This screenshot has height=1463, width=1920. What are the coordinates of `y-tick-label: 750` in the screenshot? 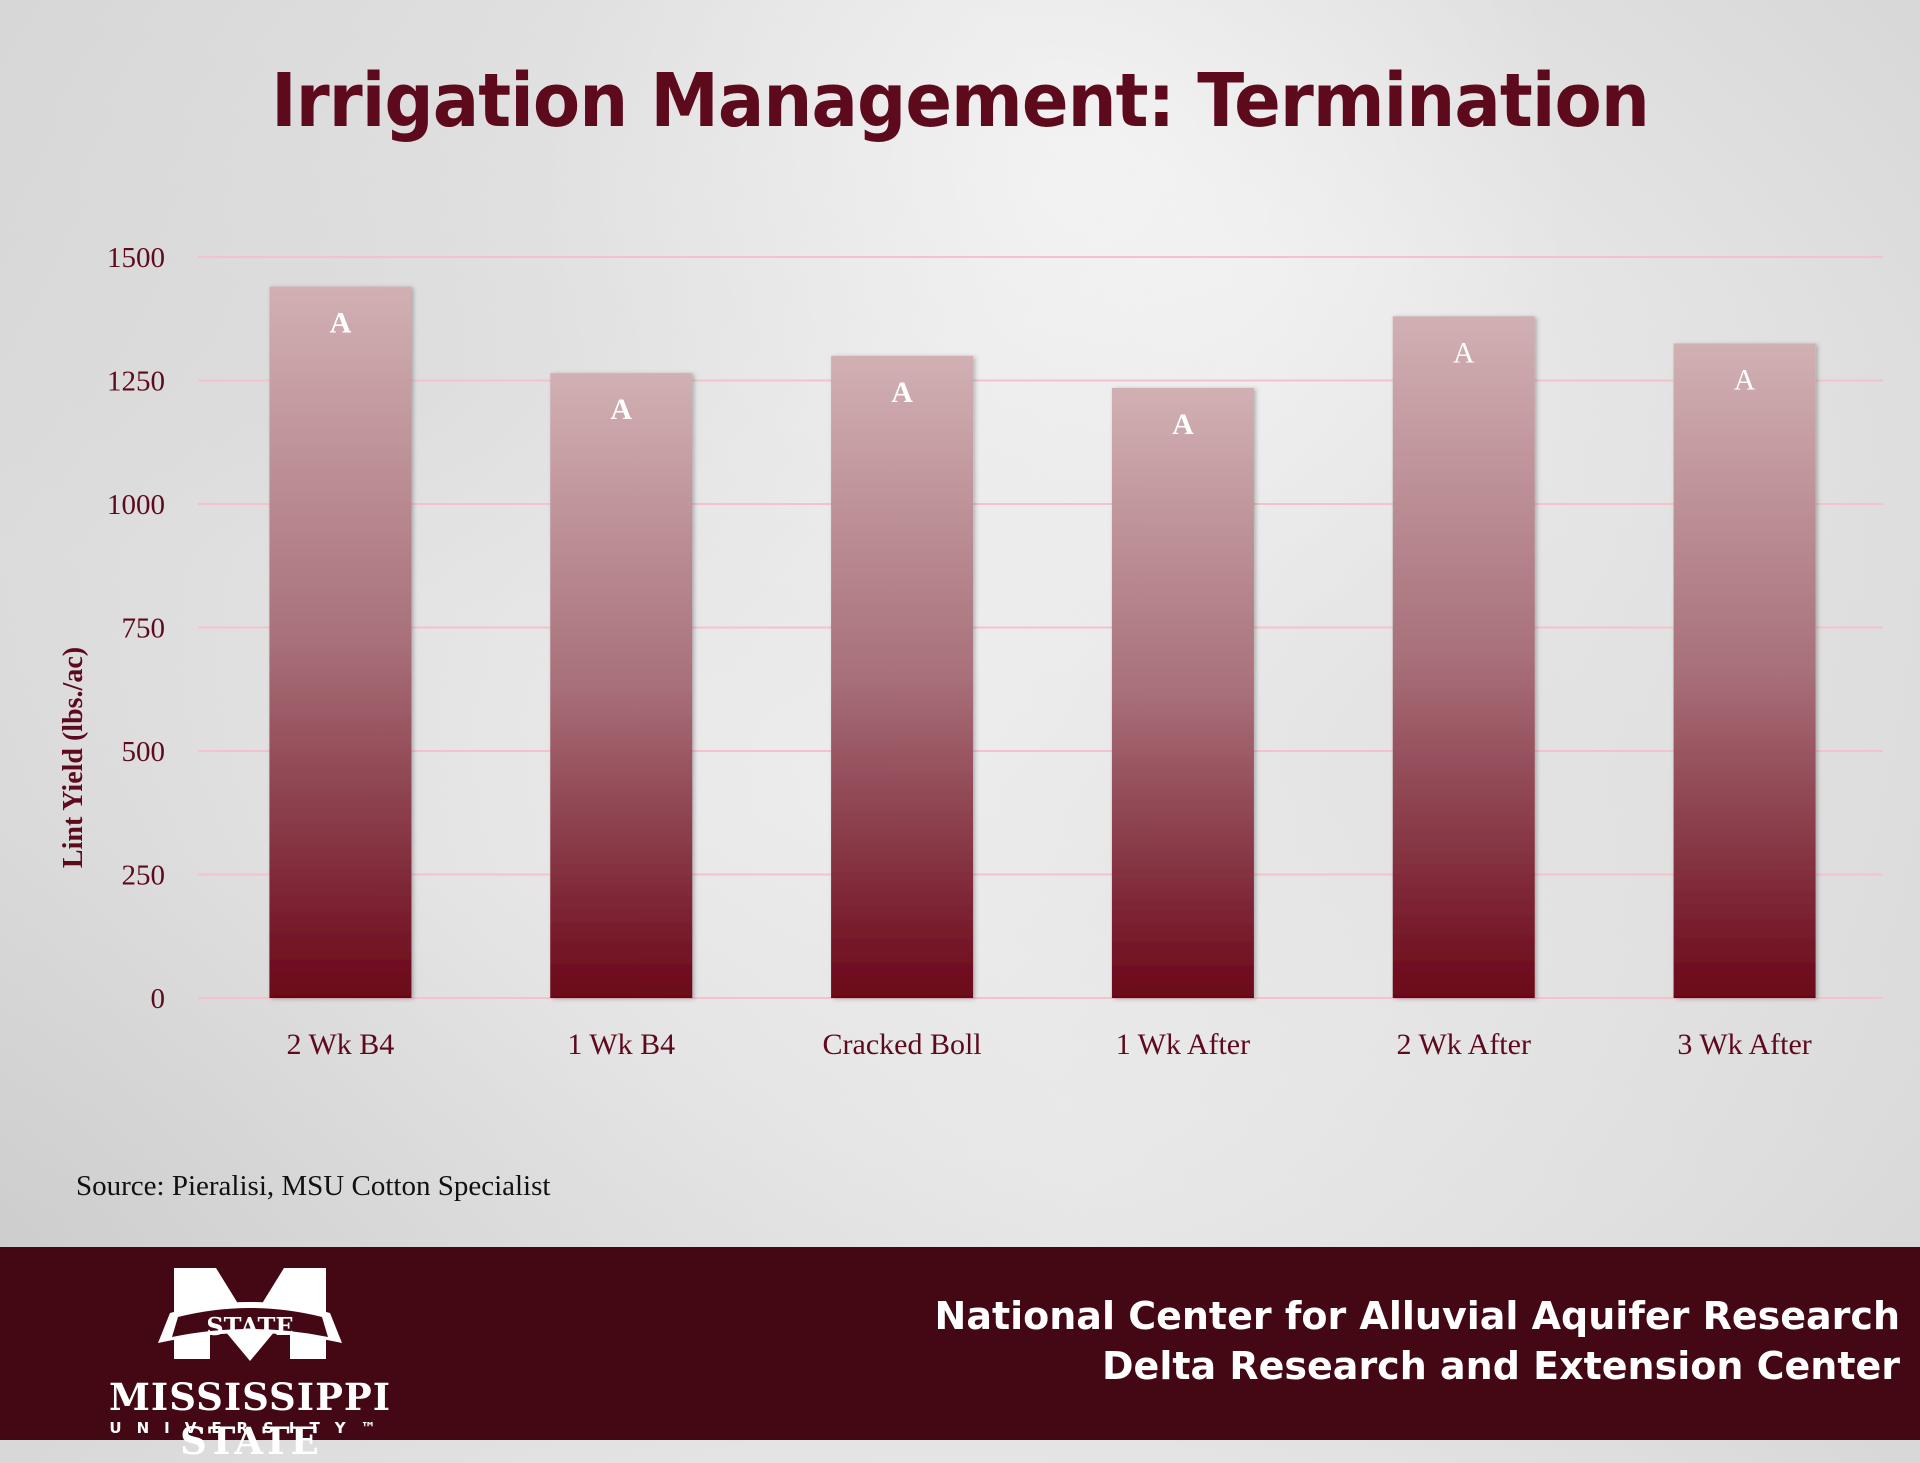 It's located at (144, 629).